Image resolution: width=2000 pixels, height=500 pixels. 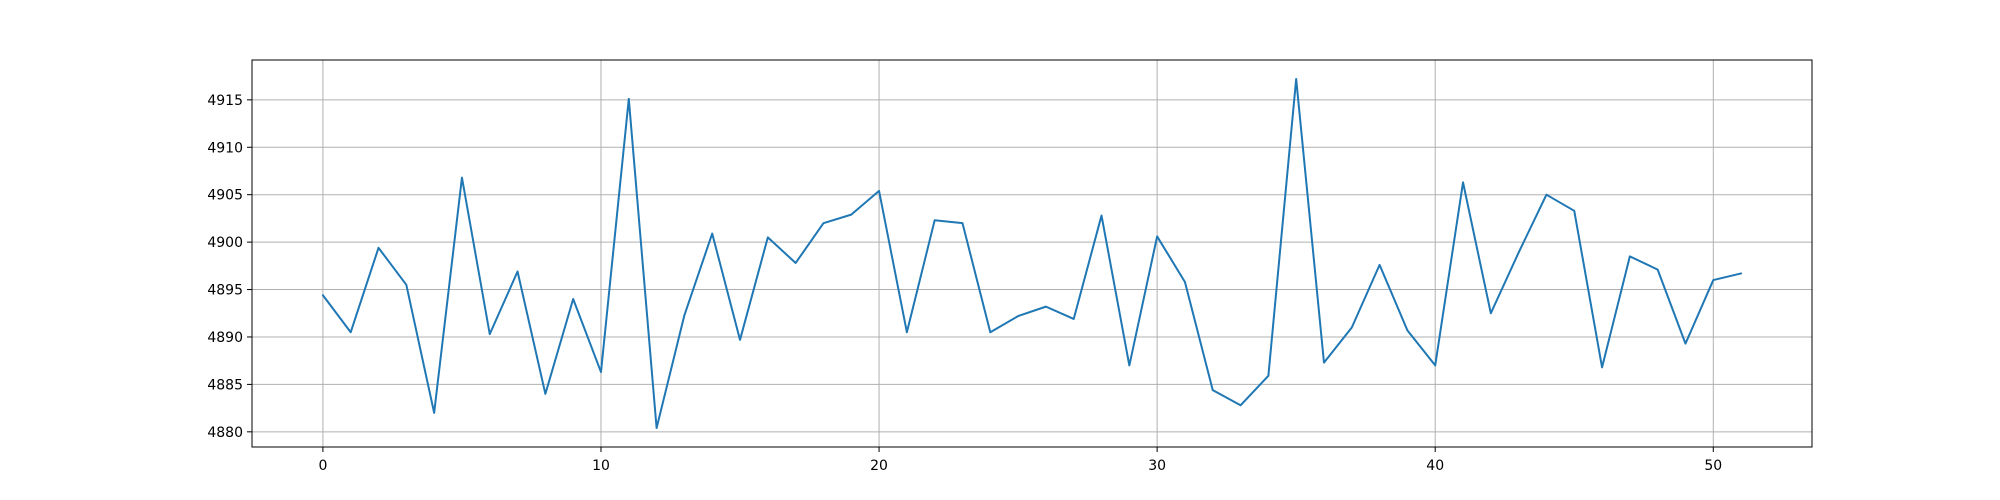 What do you see at coordinates (225, 148) in the screenshot?
I see `y-tick-label: 4910` at bounding box center [225, 148].